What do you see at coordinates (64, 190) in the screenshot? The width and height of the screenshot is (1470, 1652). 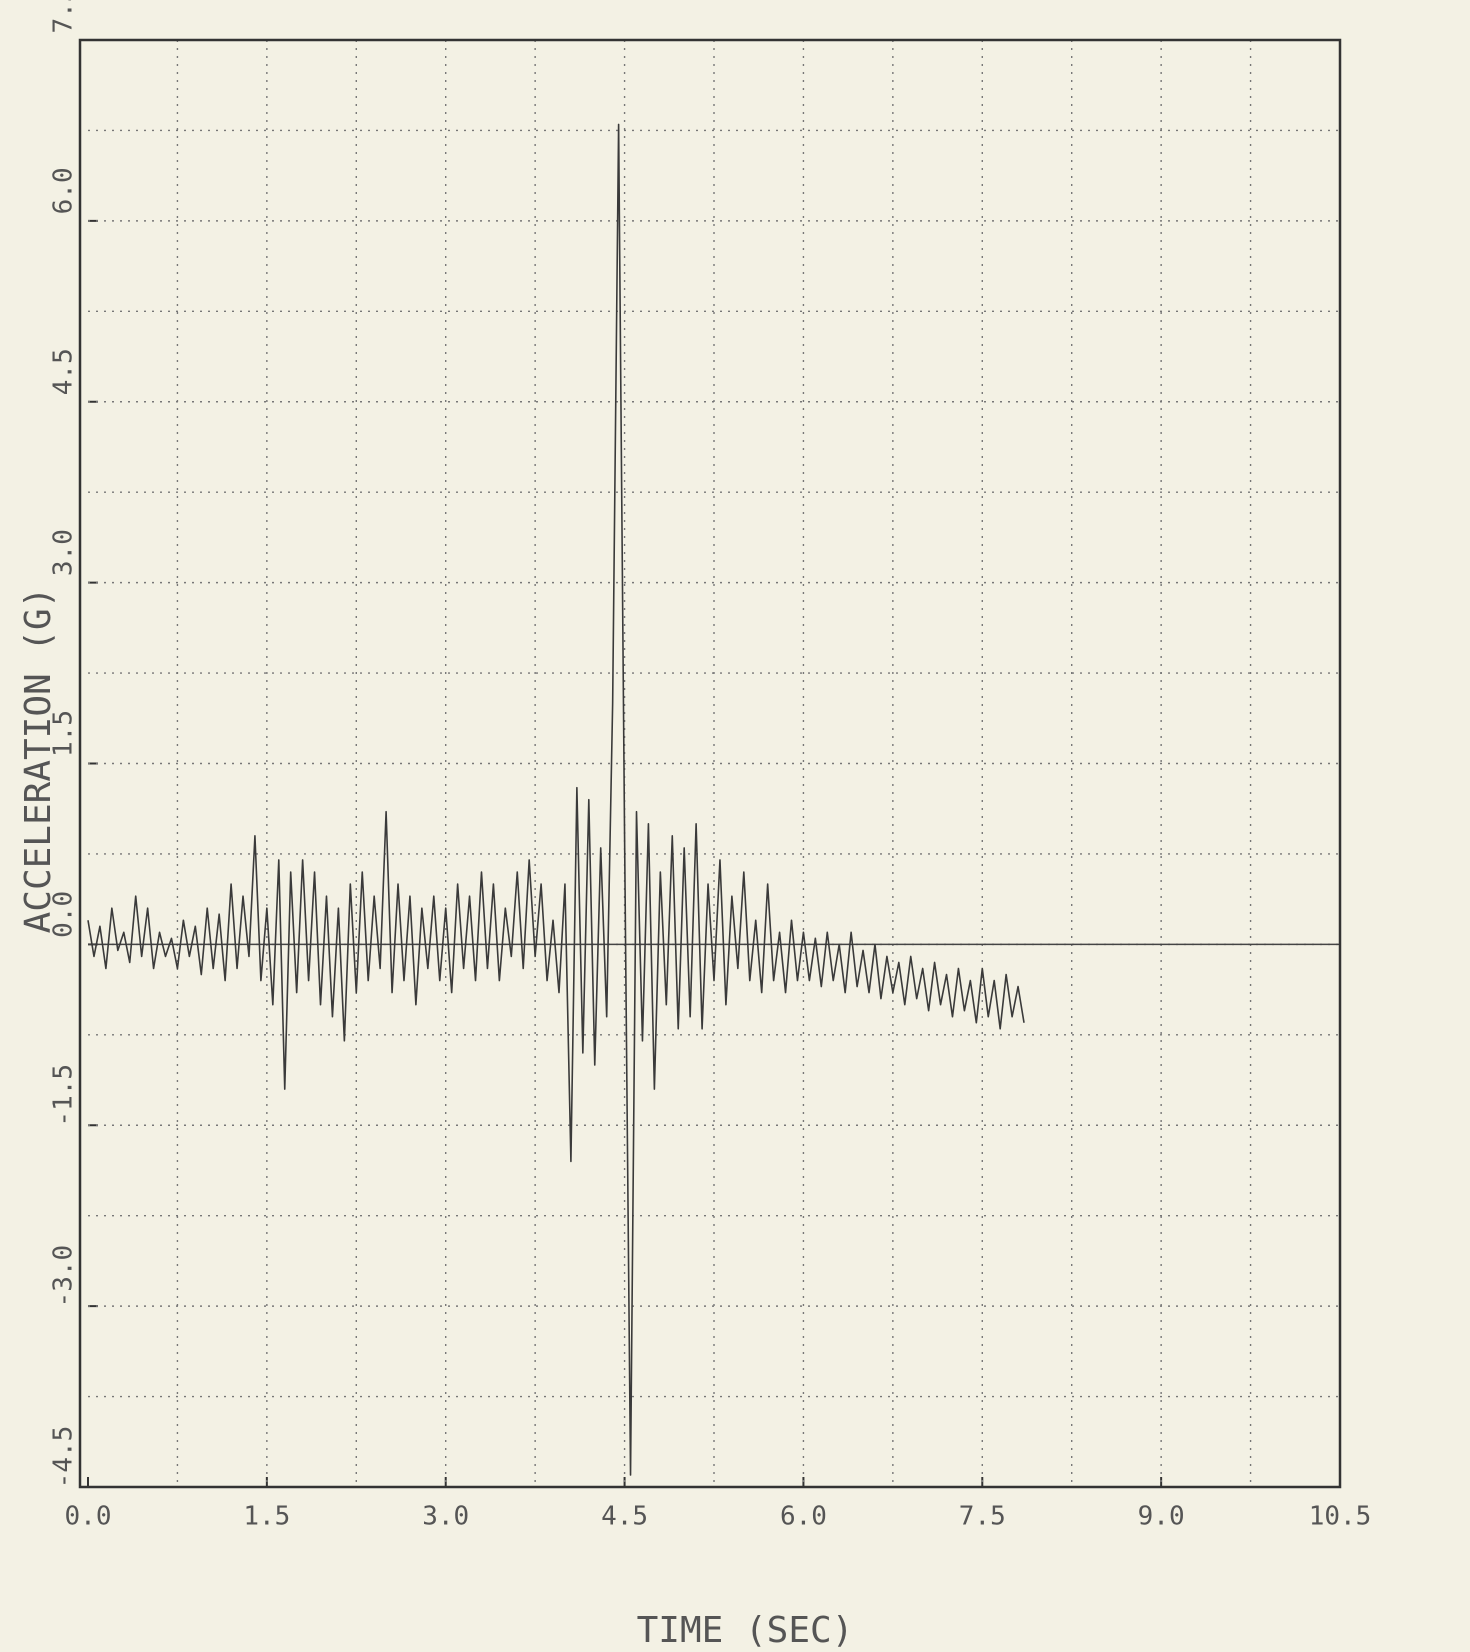 I see `y-tick-label: 6.0` at bounding box center [64, 190].